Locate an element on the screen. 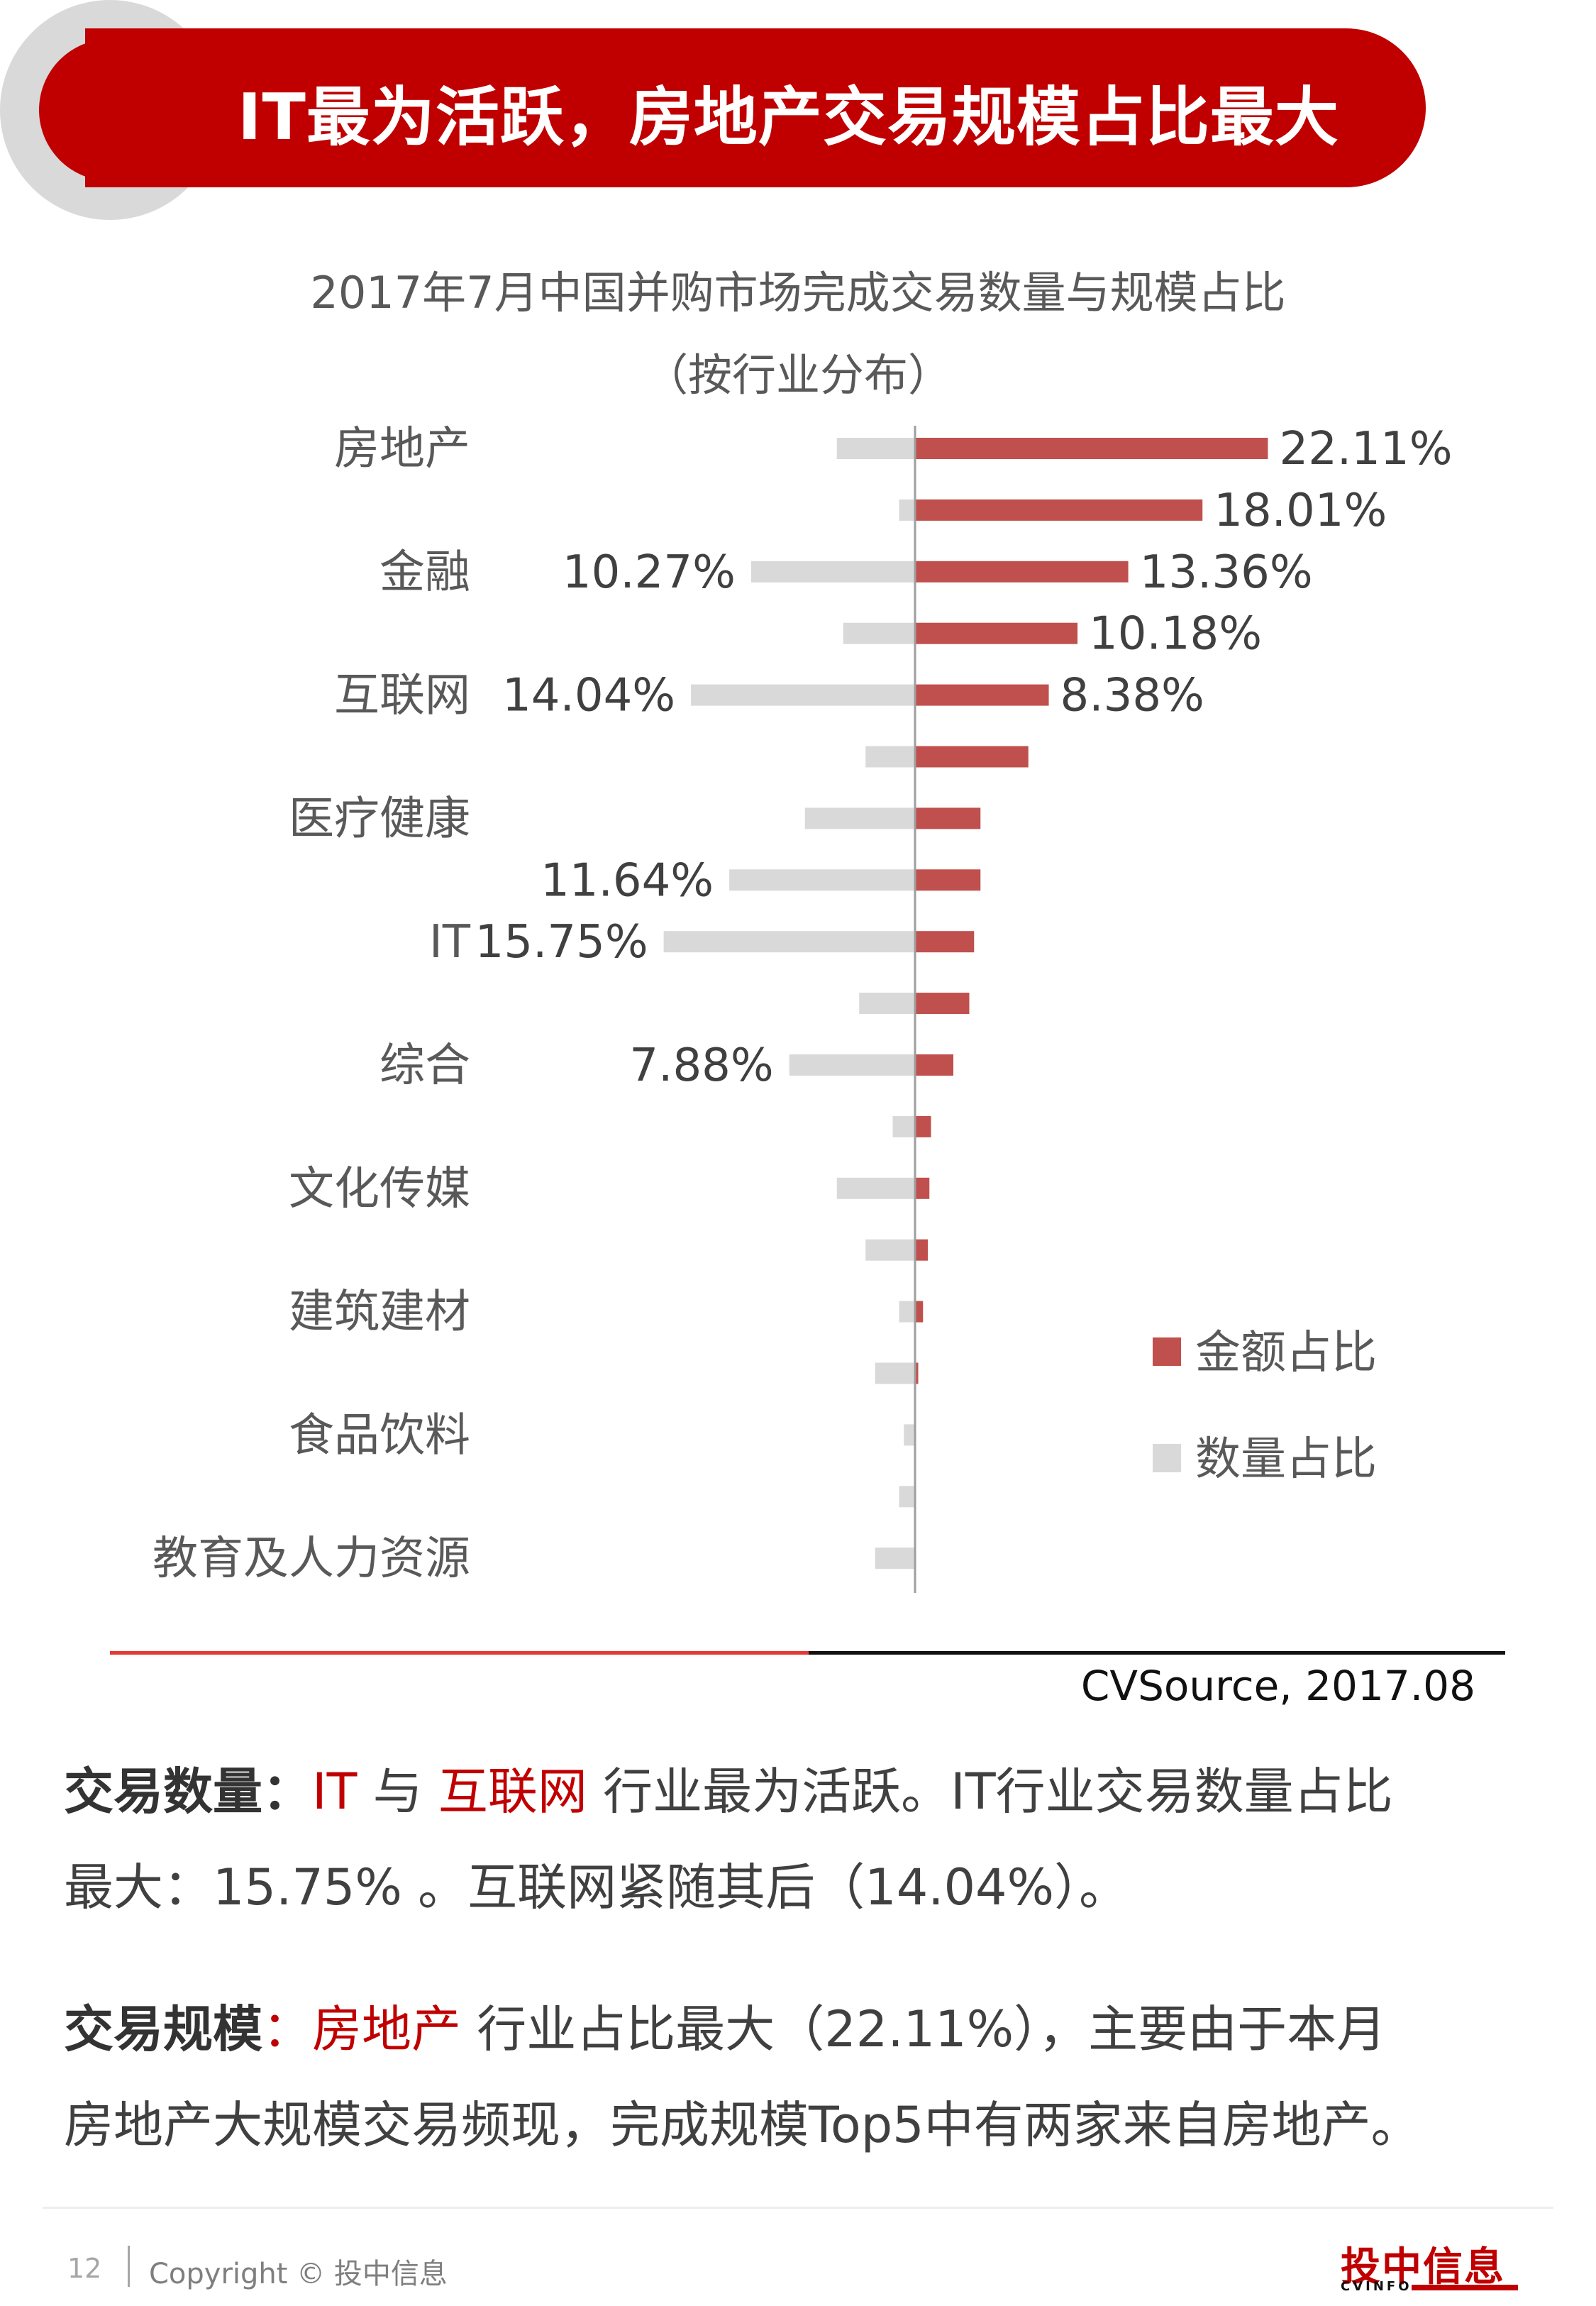  copyright-text: Copyright © 投中信息 is located at coordinates (298, 2274).